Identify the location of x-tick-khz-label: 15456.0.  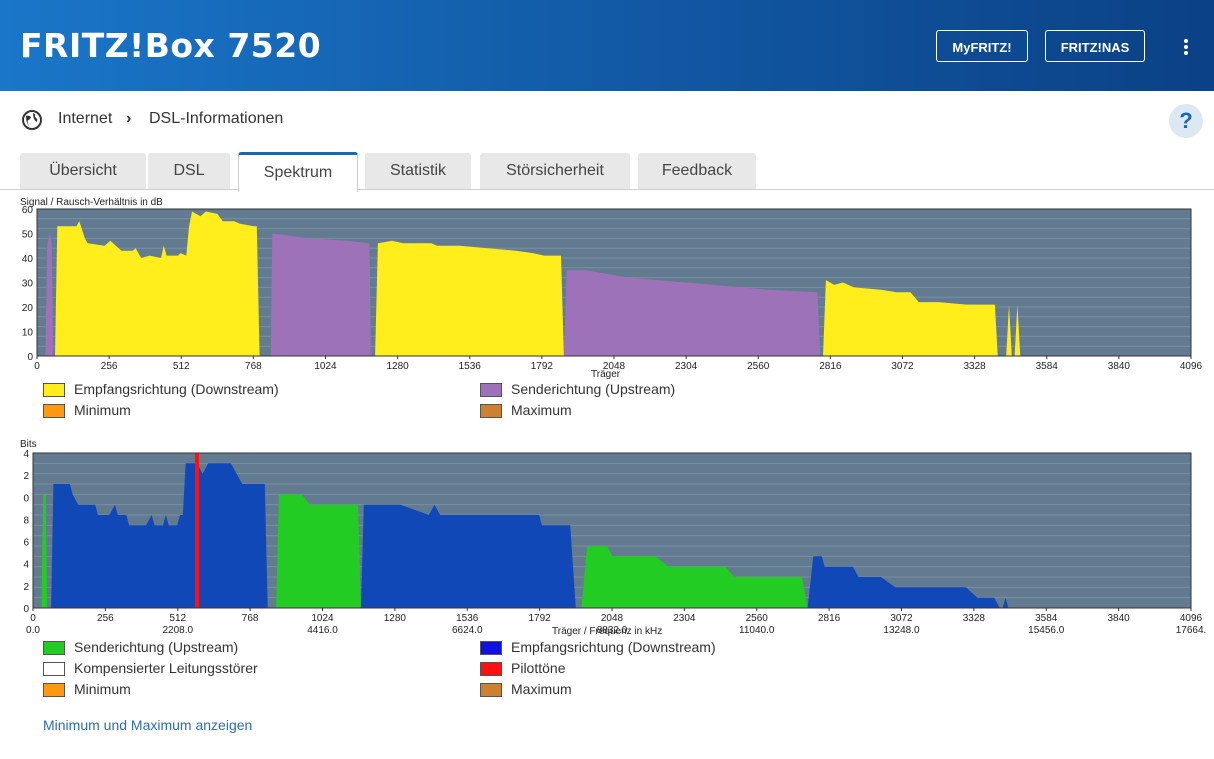
(1046, 630).